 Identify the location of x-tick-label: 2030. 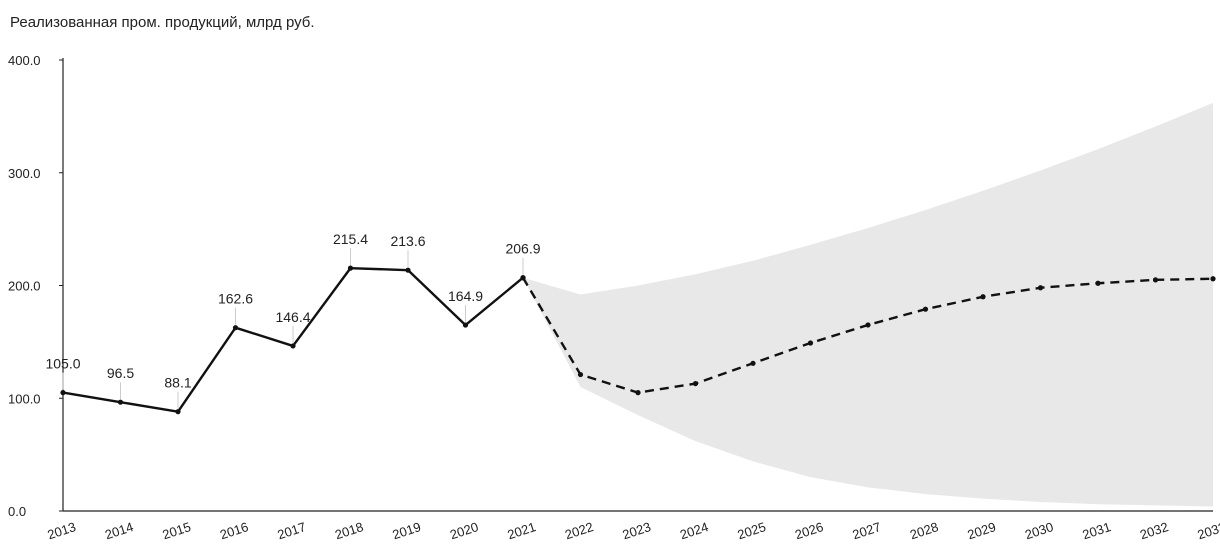
(1039, 530).